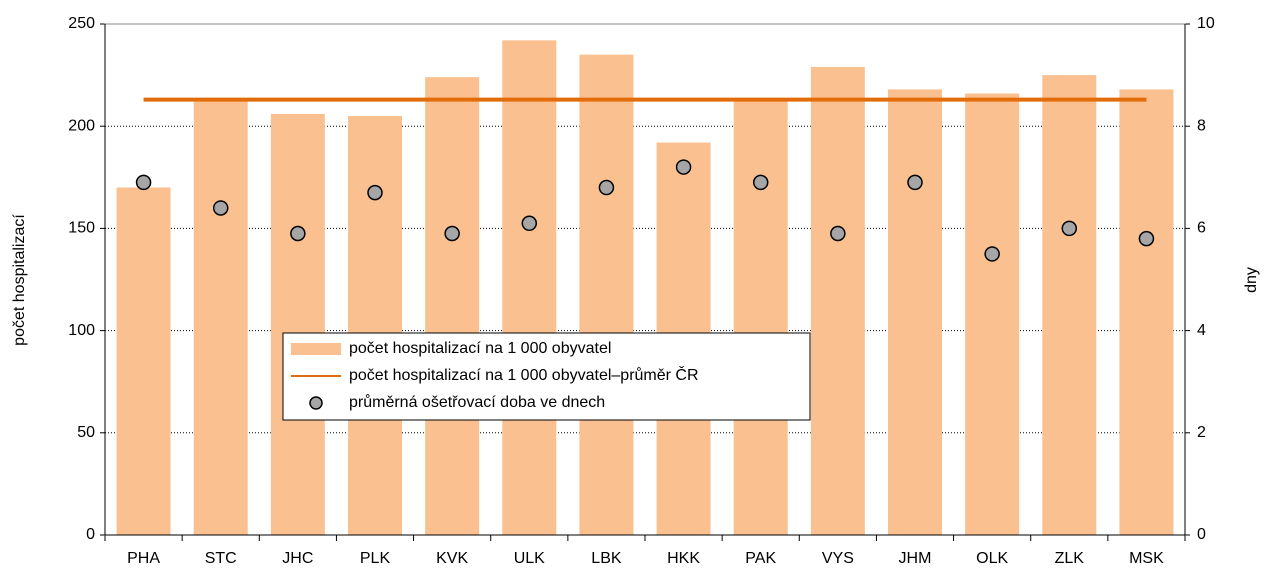 The image size is (1271, 584). Describe the element at coordinates (1206, 23) in the screenshot. I see `y2-tick-label: 10` at that location.